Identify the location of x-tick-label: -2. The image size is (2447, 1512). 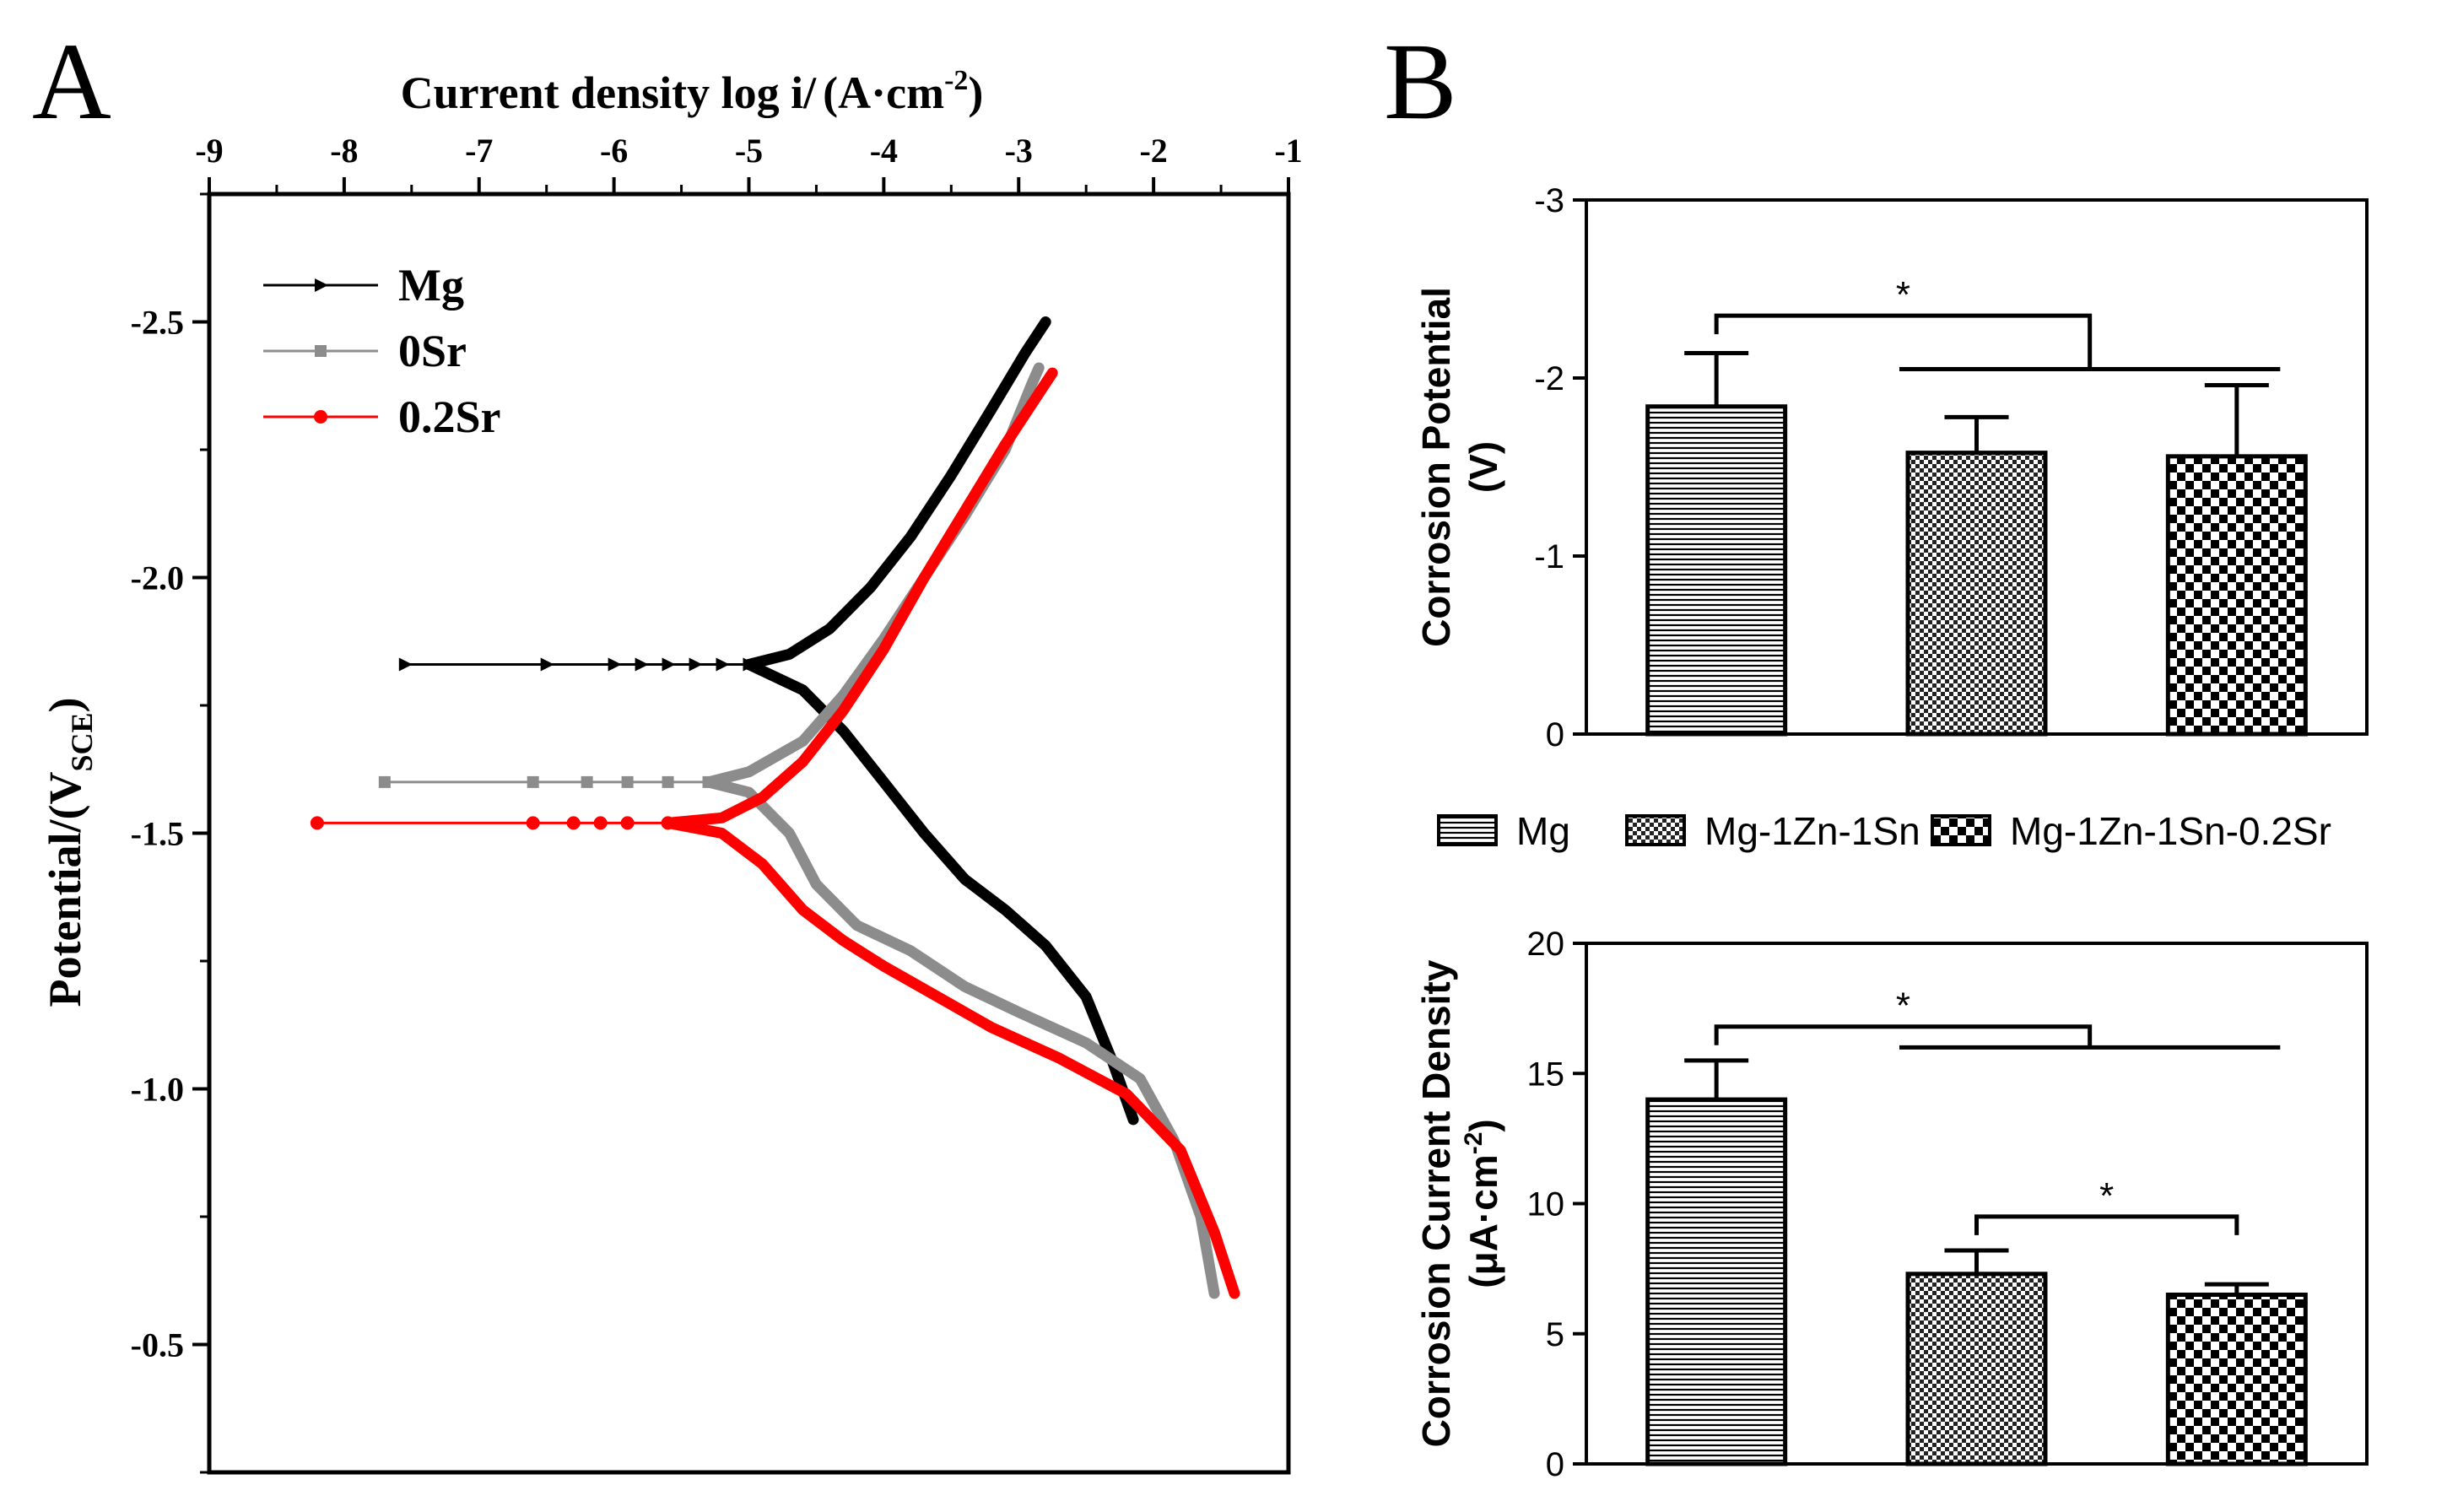
(1153, 151).